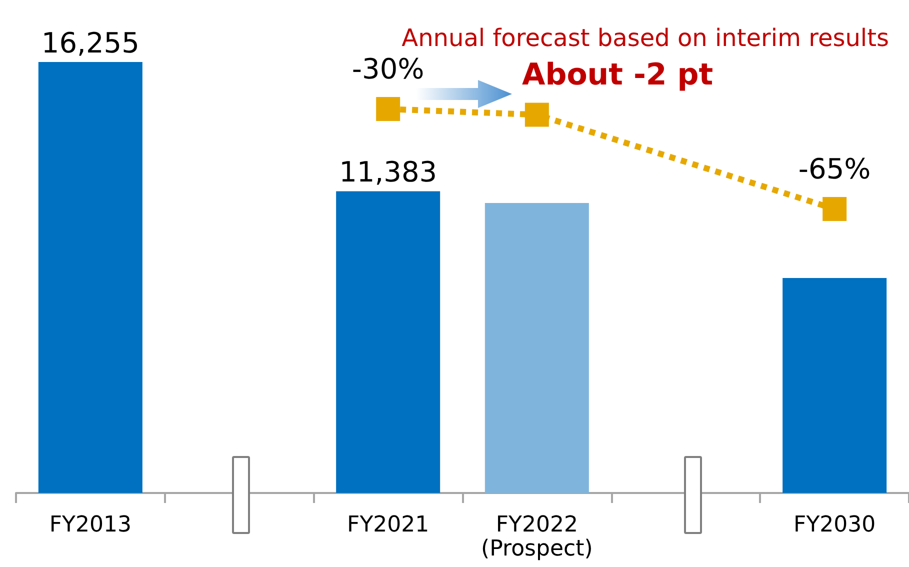  What do you see at coordinates (835, 525) in the screenshot?
I see `x-tick-label: FY2030` at bounding box center [835, 525].